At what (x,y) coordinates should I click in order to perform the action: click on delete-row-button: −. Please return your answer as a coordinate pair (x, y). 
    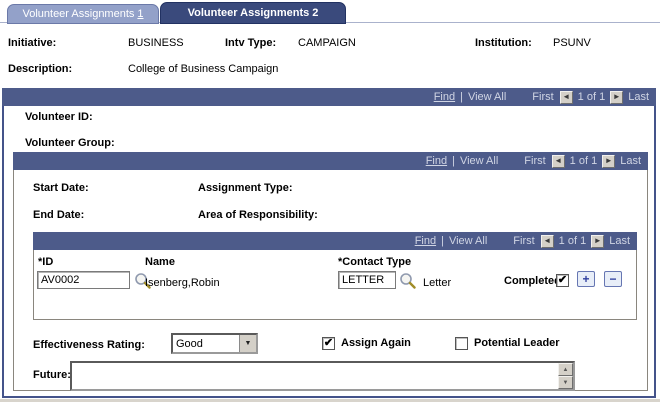
    Looking at the image, I should click on (613, 279).